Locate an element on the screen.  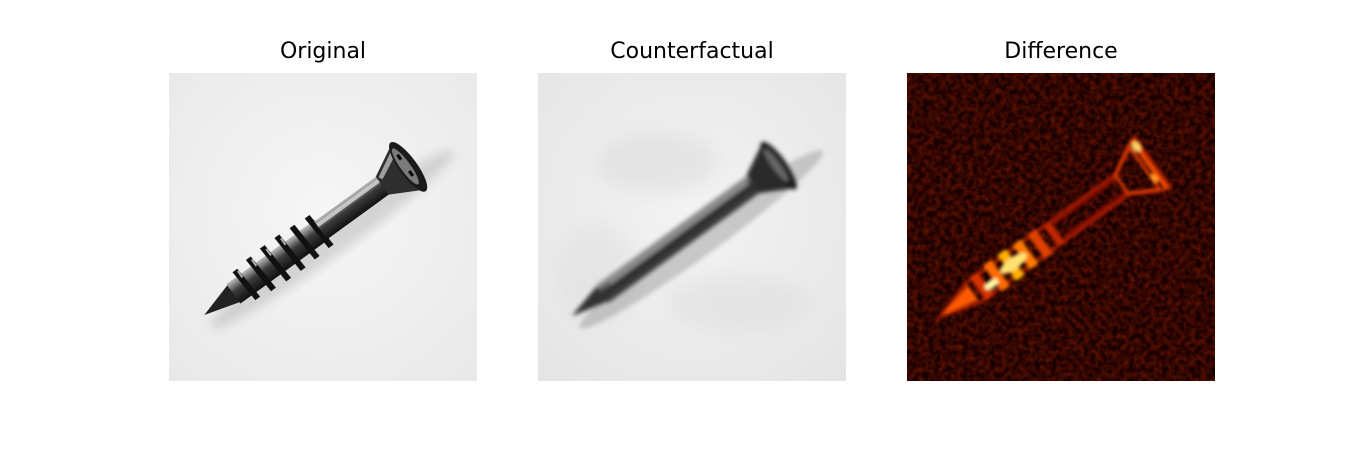
panel-title-original: Original is located at coordinates (323, 51).